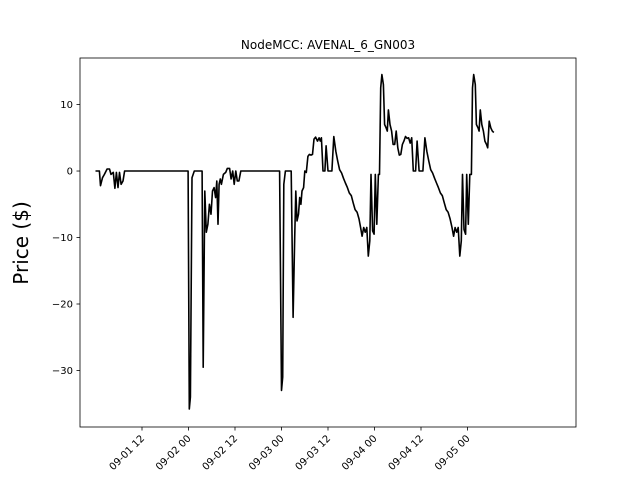 The width and height of the screenshot is (640, 480). What do you see at coordinates (267, 453) in the screenshot?
I see `x-tick-label: 09-03 00` at bounding box center [267, 453].